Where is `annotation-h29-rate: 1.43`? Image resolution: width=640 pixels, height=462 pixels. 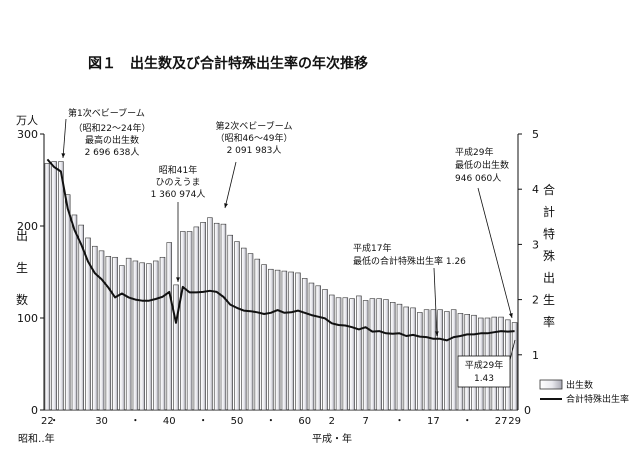
annotation-h29-rate: 1.43 is located at coordinates (484, 379).